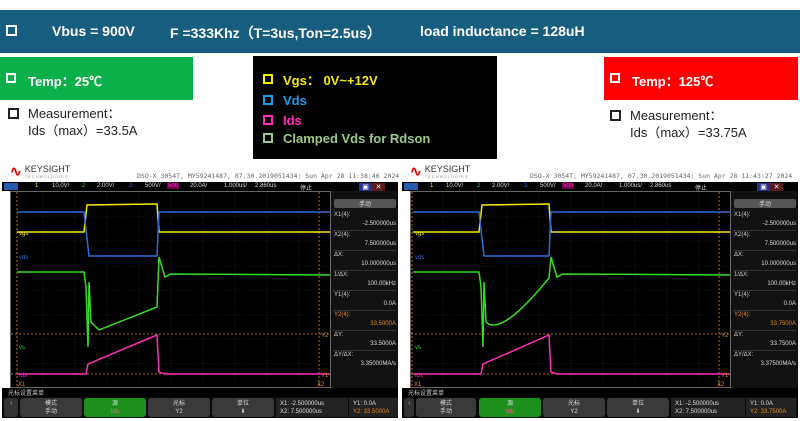  Describe the element at coordinates (783, 344) in the screenshot. I see `dy-value: 33.7500A` at that location.